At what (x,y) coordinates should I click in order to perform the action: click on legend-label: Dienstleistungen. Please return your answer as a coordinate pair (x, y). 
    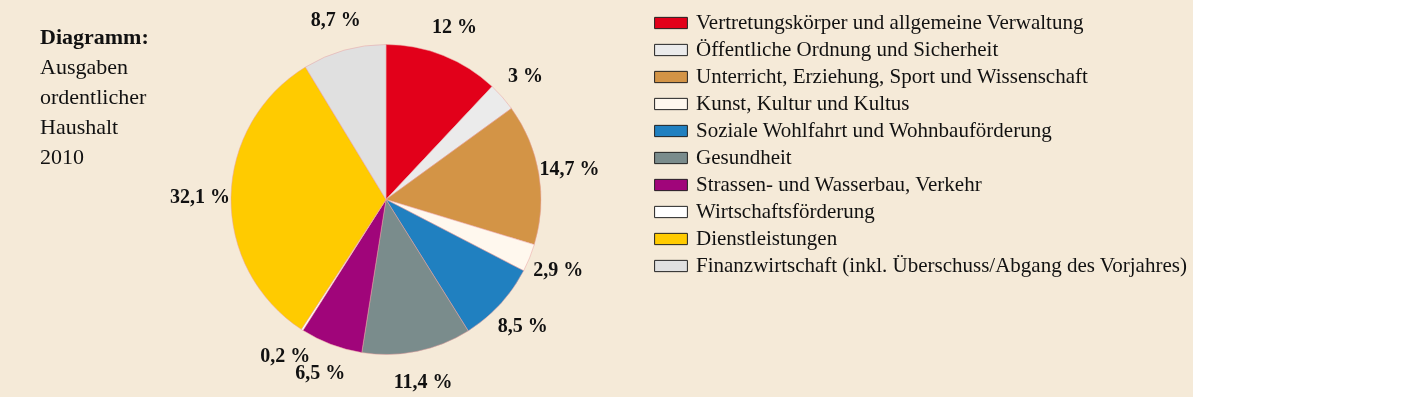
    Looking at the image, I should click on (767, 238).